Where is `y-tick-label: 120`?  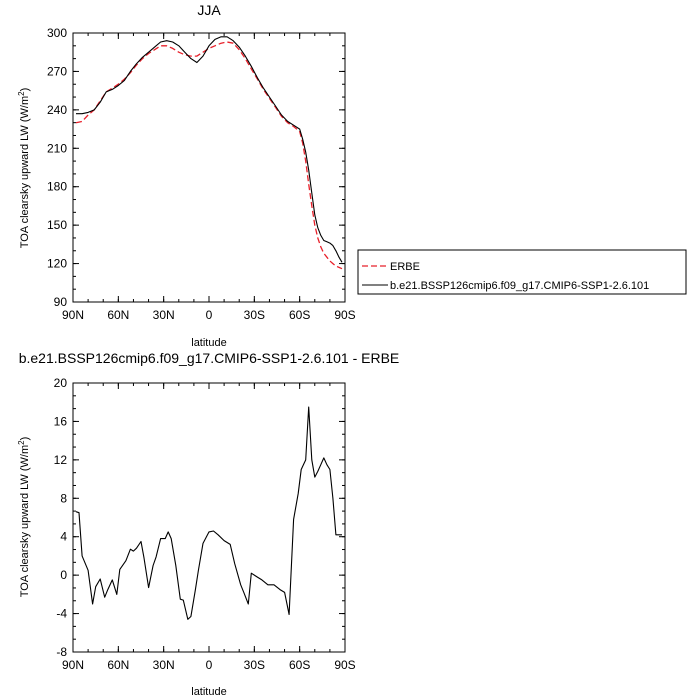 y-tick-label: 120 is located at coordinates (57, 264).